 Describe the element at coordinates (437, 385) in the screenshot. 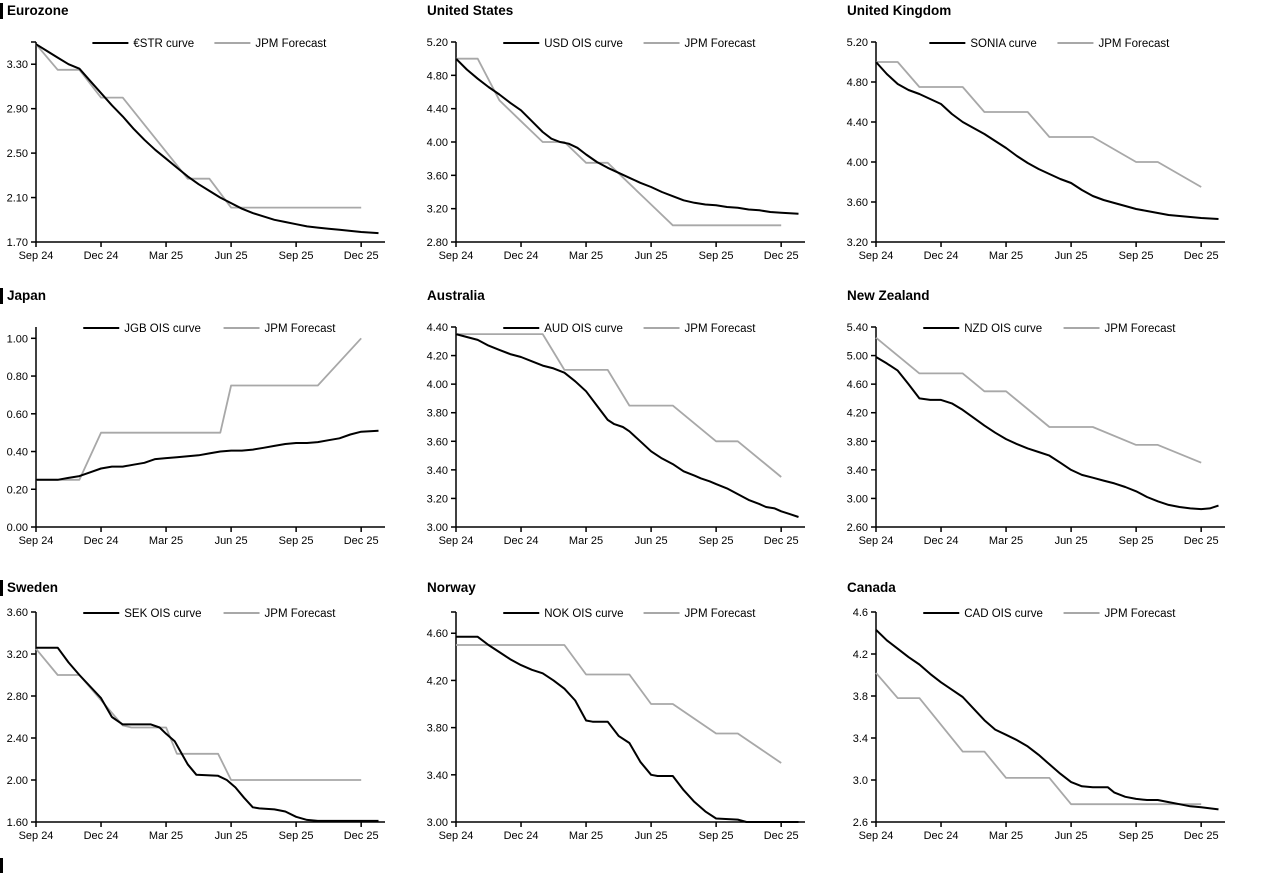

I see `y-tick-label: 4.00` at that location.